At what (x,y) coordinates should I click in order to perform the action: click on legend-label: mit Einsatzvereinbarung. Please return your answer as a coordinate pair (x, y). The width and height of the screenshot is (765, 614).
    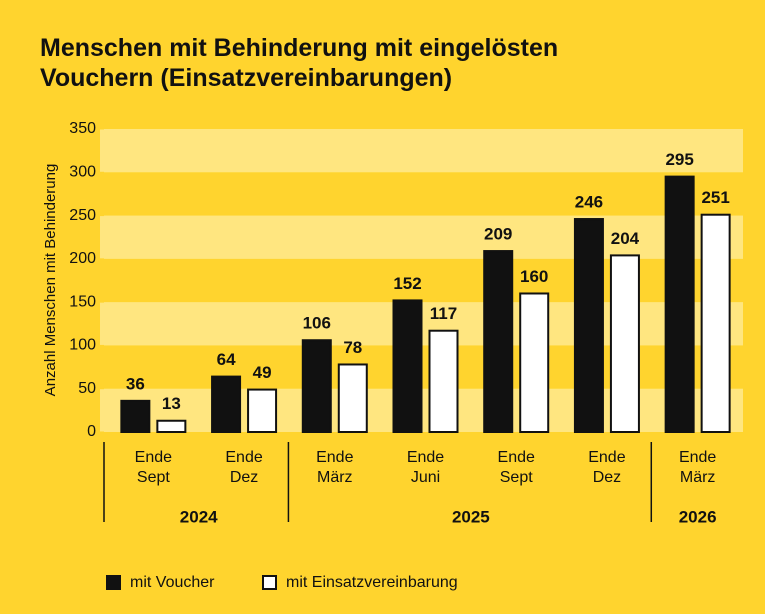
    Looking at the image, I should click on (372, 582).